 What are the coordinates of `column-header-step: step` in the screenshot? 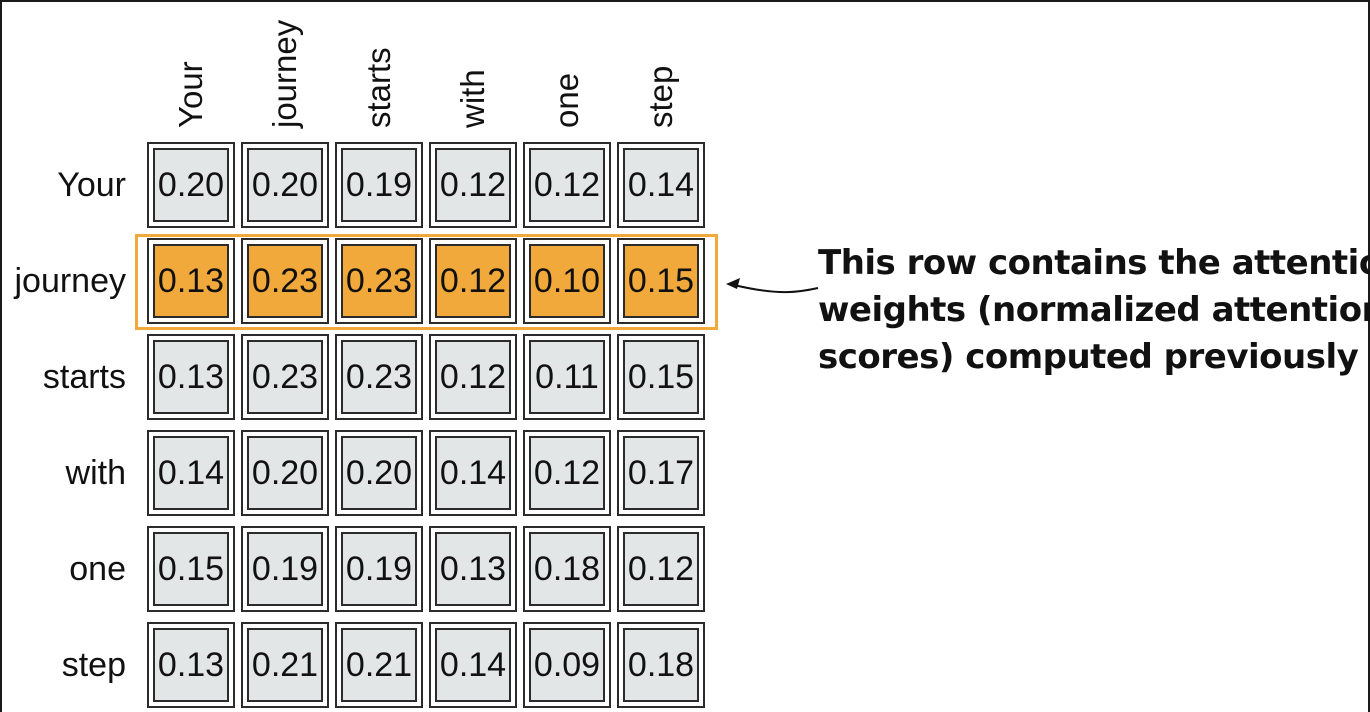 It's located at (660, 96).